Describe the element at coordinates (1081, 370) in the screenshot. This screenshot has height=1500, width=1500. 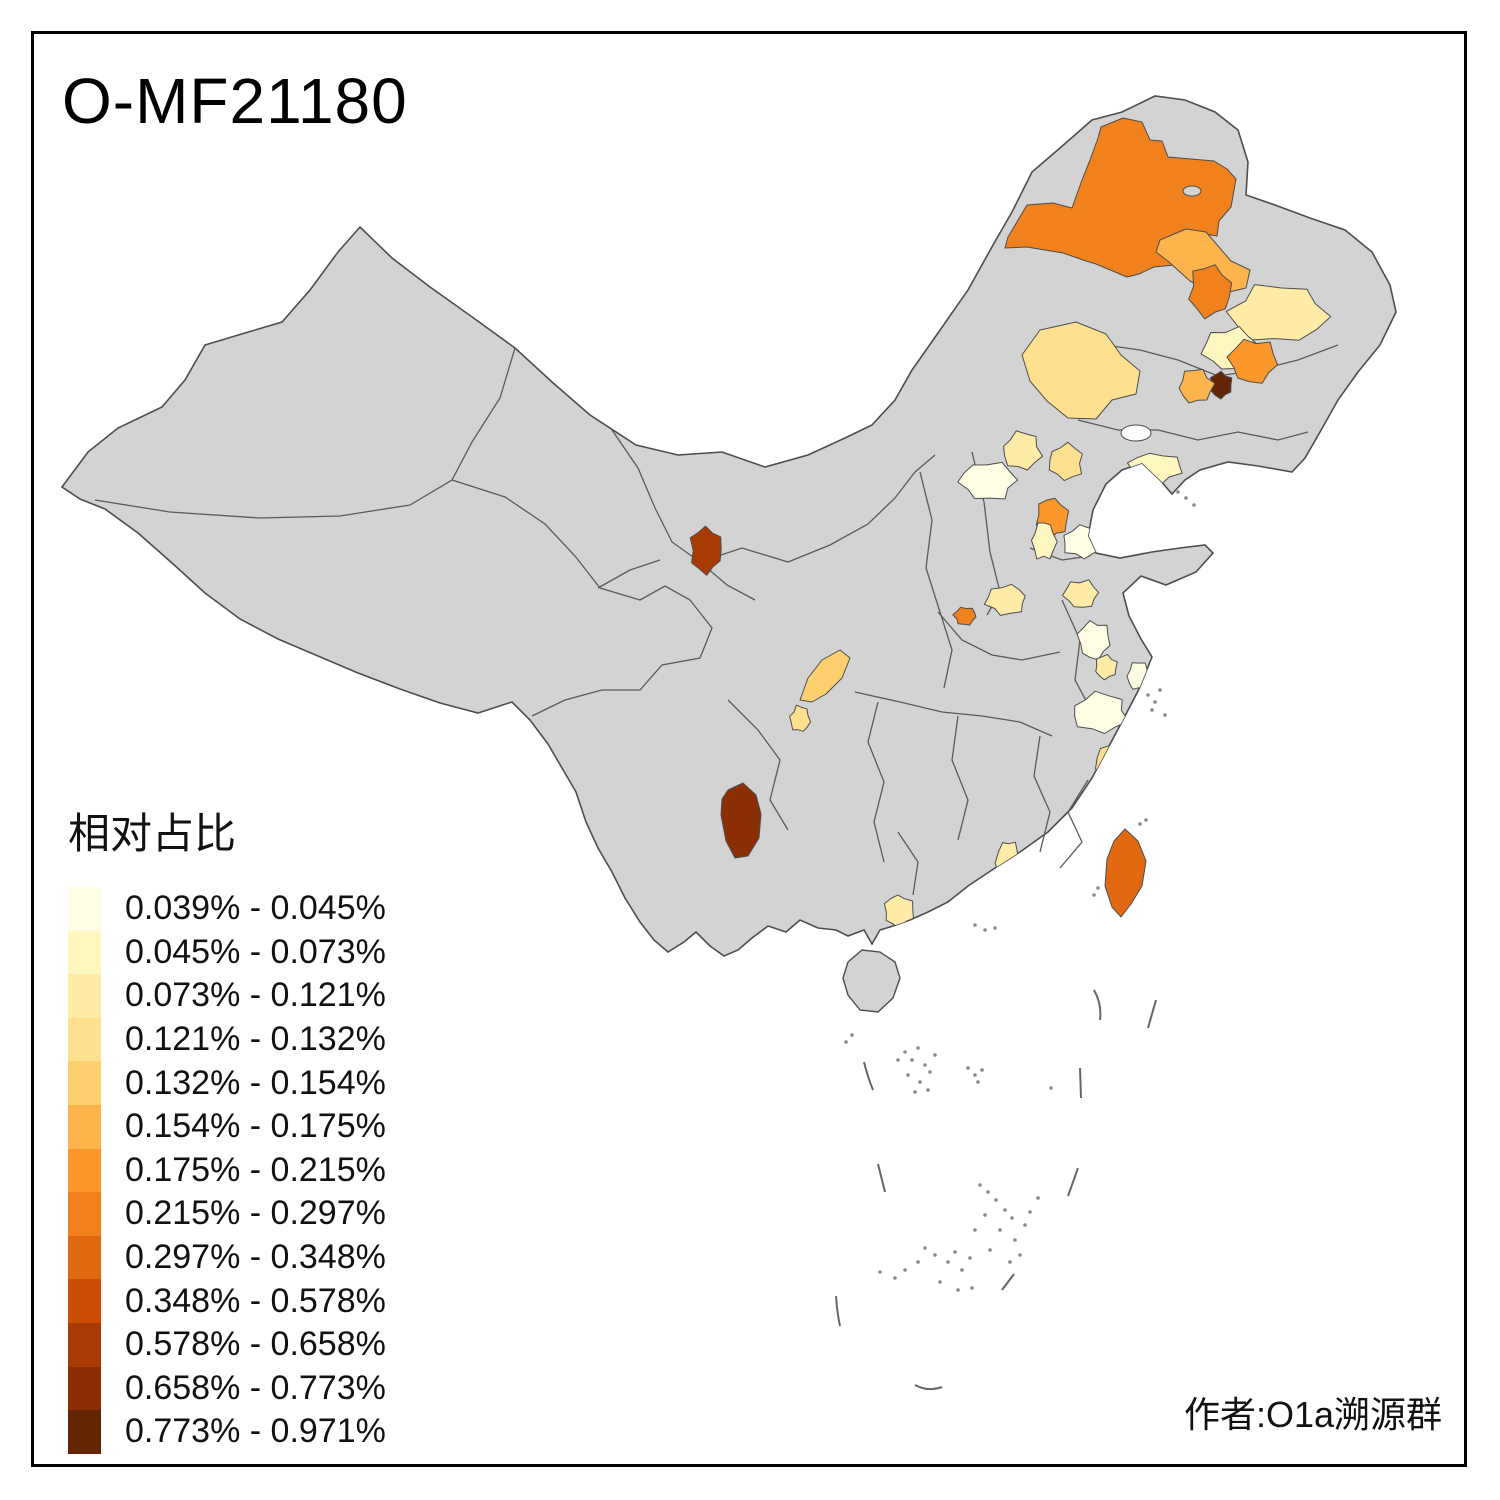
I see `map-region-r05` at that location.